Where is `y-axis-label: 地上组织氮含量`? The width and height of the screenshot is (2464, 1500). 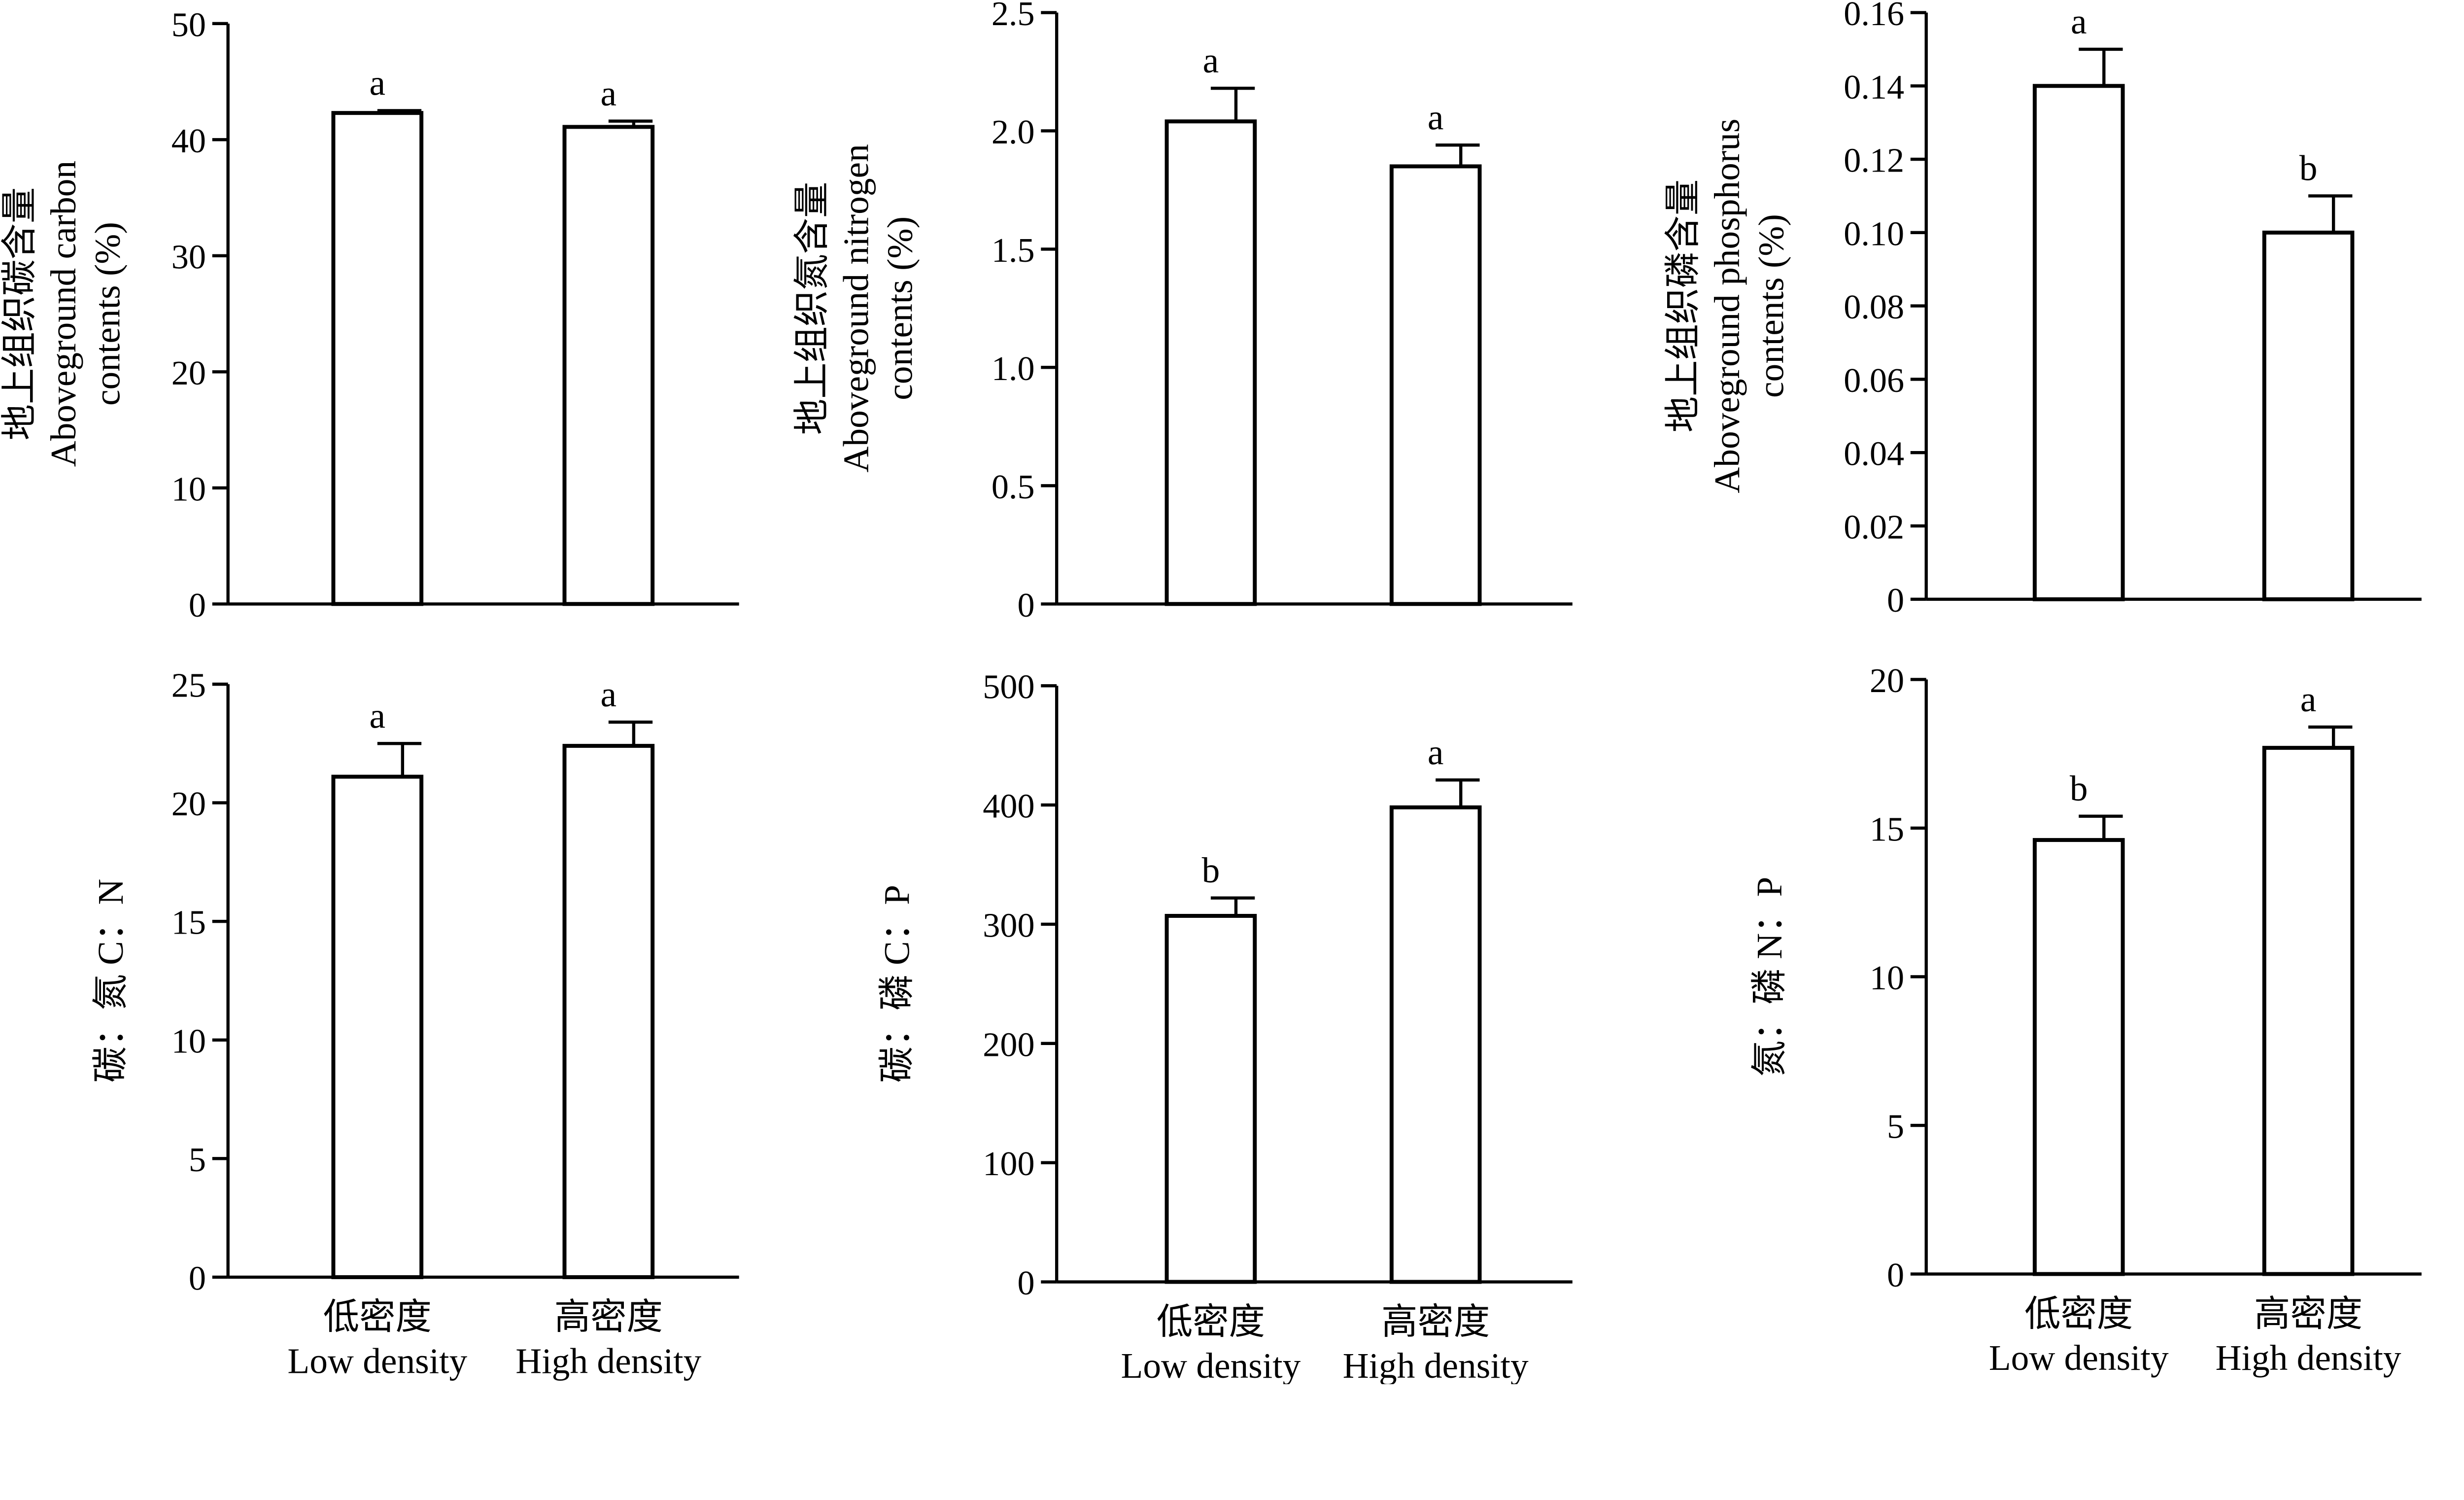 y-axis-label: 地上组织氮含量 is located at coordinates (812, 308).